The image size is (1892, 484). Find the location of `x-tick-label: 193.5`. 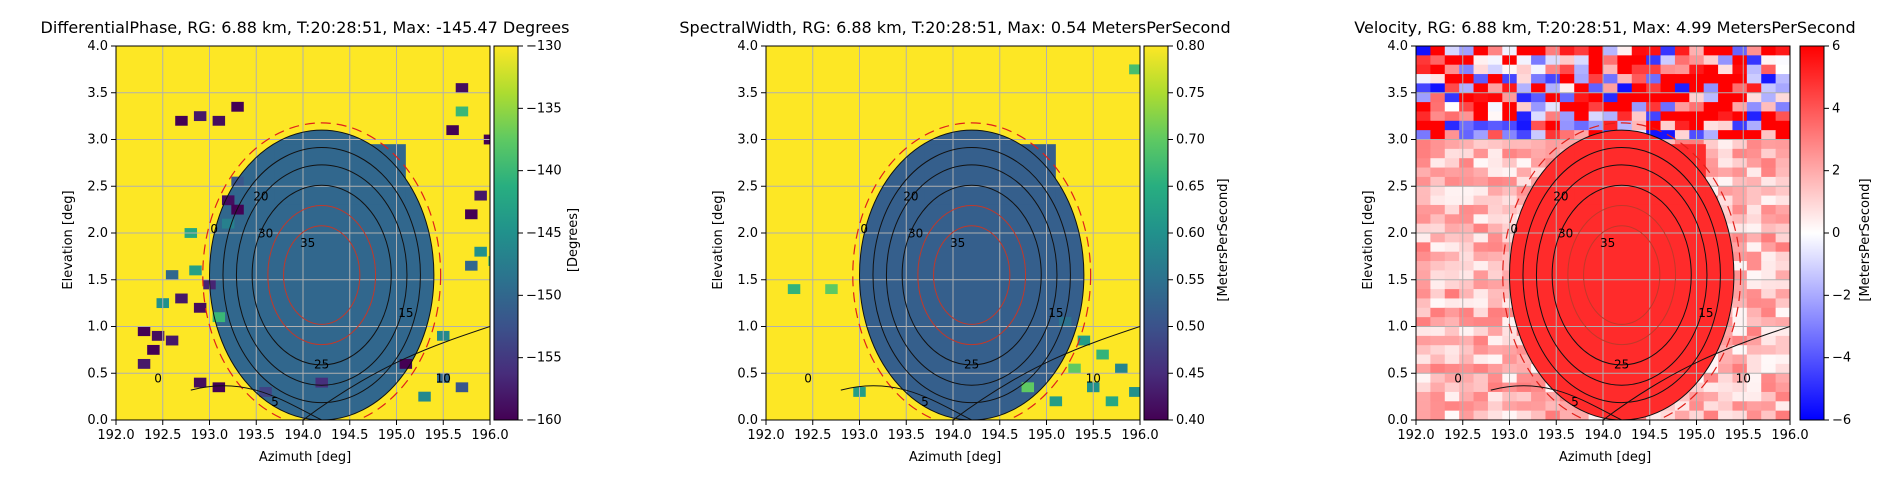

x-tick-label: 193.5 is located at coordinates (256, 435).